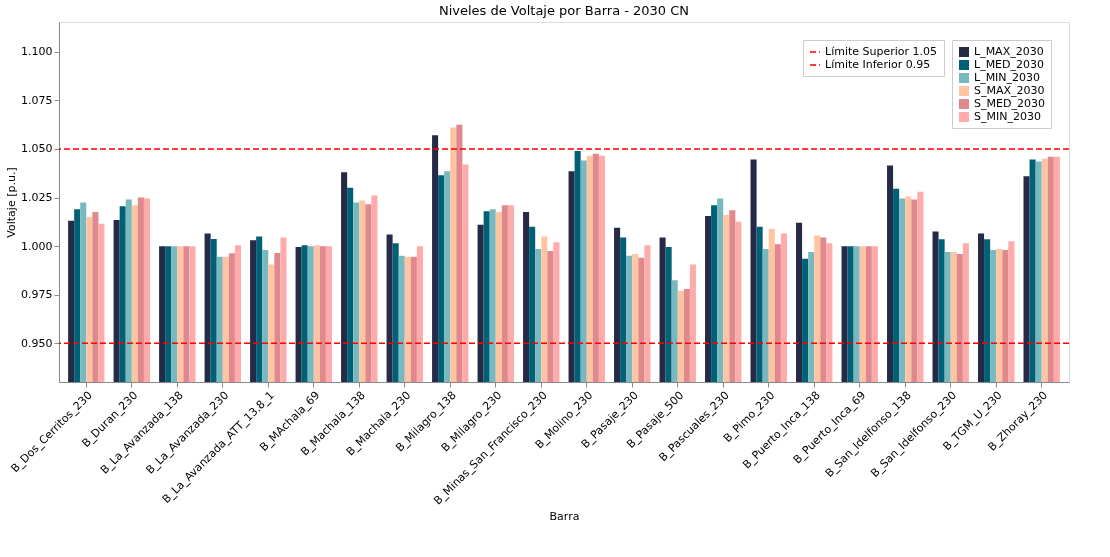  Describe the element at coordinates (564, 516) in the screenshot. I see `x-axis-title: Barra` at that location.